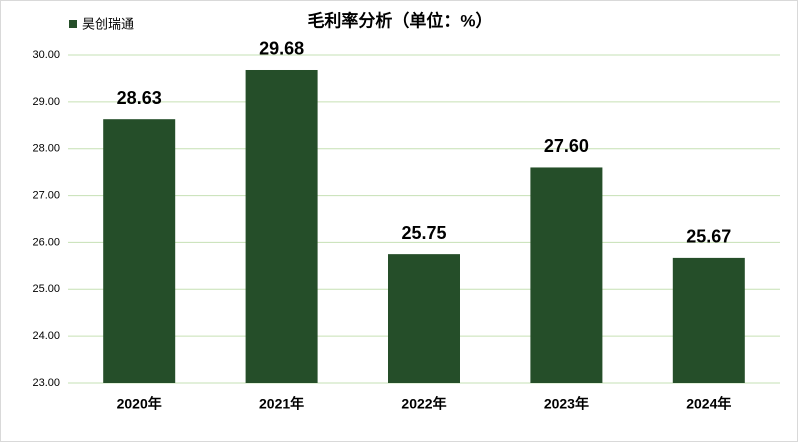 The height and width of the screenshot is (442, 798). I want to click on y-tick-label: 29.00, so click(46, 102).